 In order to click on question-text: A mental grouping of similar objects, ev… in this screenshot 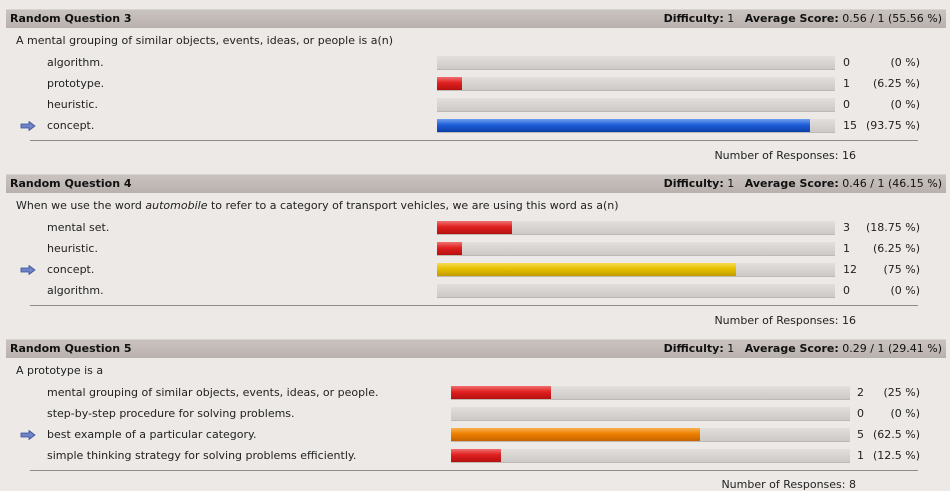, I will do `click(205, 40)`.